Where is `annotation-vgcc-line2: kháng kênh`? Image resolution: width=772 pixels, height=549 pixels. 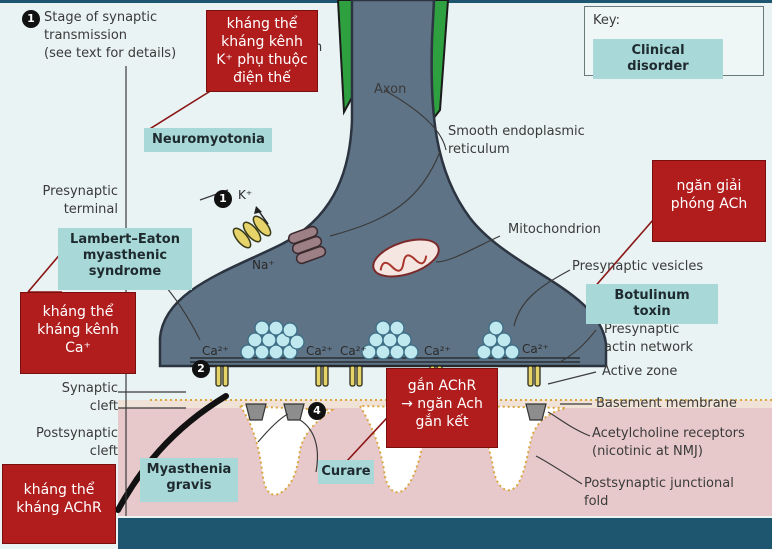
annotation-vgcc-line2: kháng kênh is located at coordinates (78, 330).